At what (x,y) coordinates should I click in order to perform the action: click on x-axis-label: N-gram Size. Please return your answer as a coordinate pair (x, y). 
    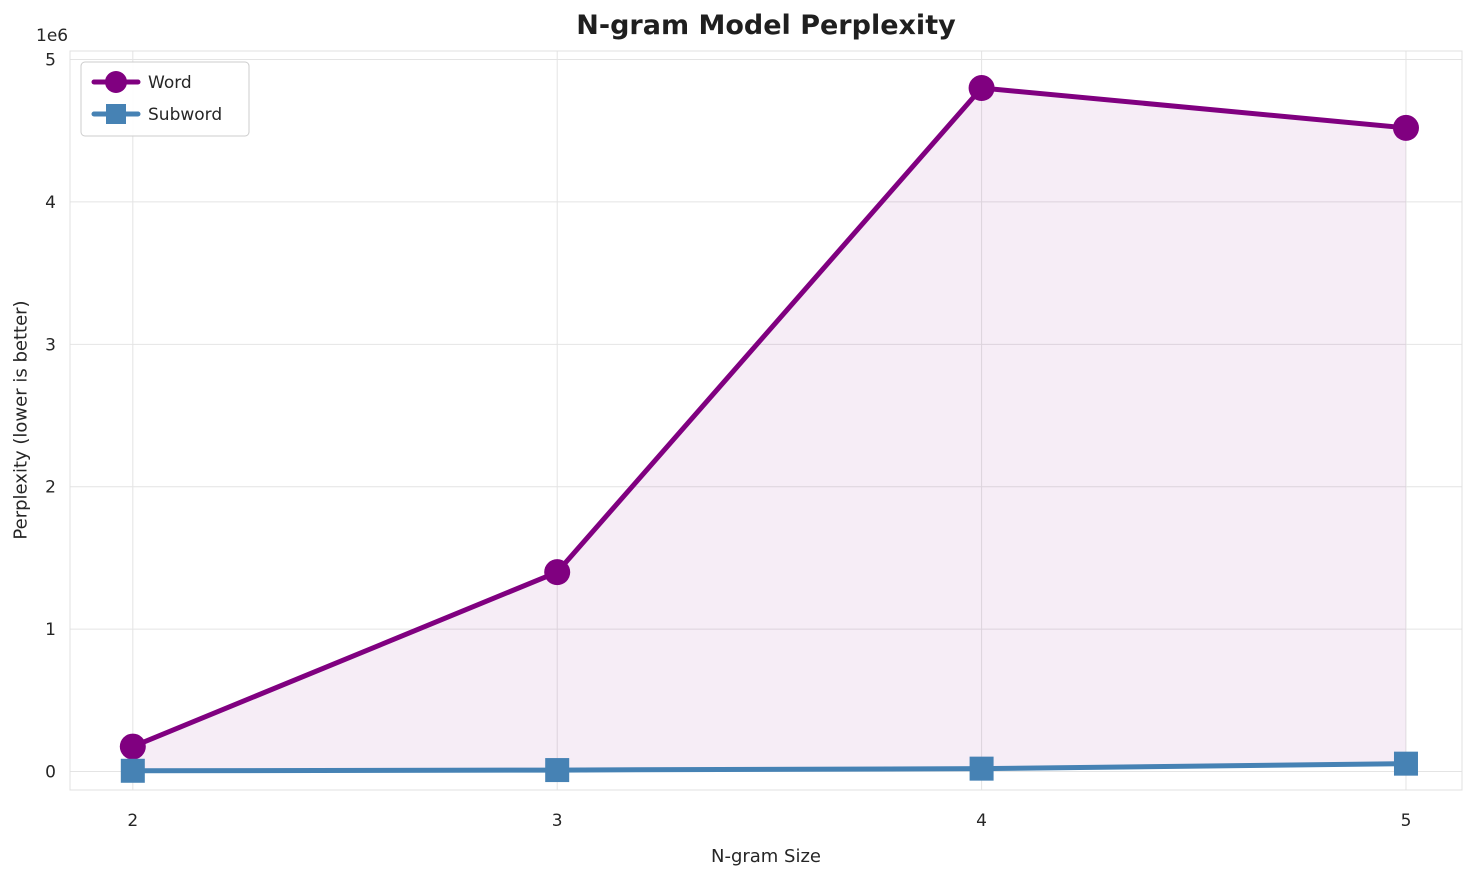
    Looking at the image, I should click on (766, 856).